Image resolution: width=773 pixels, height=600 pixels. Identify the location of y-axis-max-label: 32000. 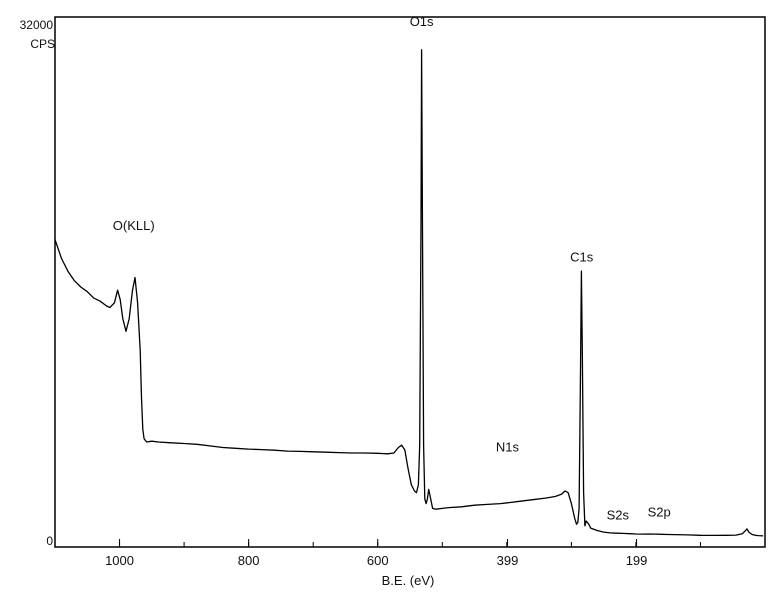
(37, 25).